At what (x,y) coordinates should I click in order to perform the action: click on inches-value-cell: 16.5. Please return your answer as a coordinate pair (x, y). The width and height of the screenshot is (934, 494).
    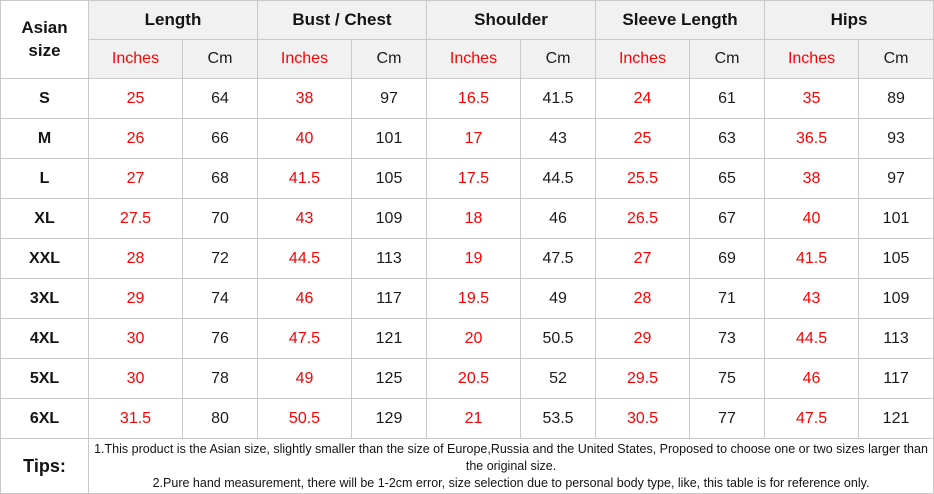
    Looking at the image, I should click on (473, 98).